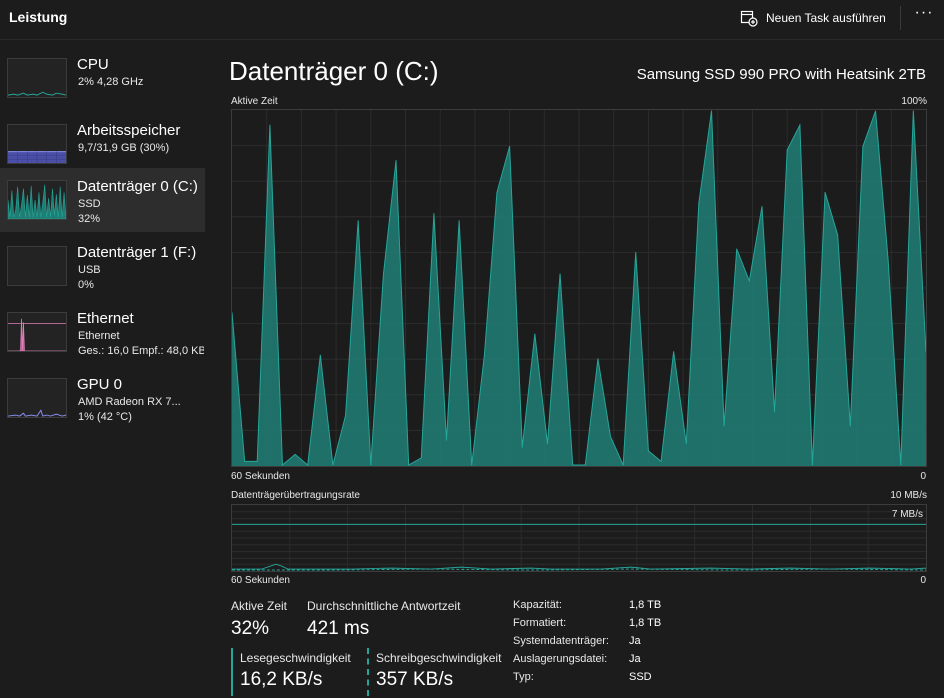 The height and width of the screenshot is (698, 944). I want to click on formatted-label: Formatiert:, so click(540, 623).